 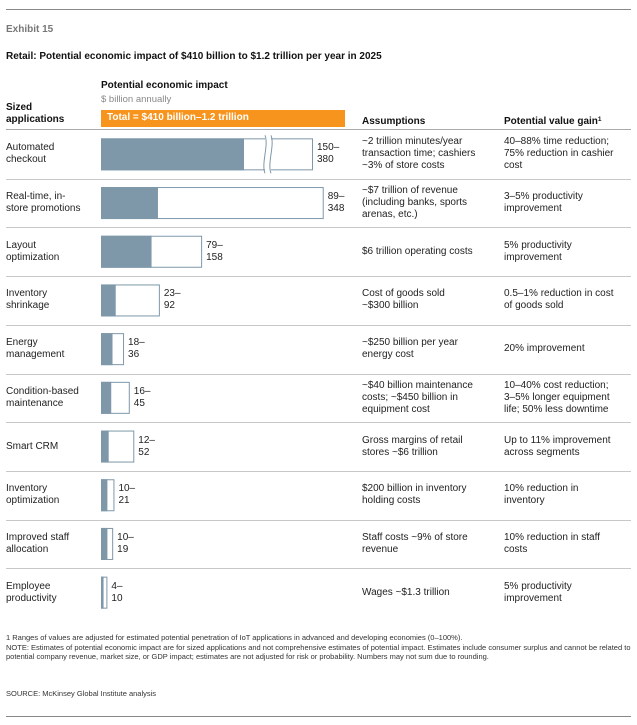 What do you see at coordinates (38, 537) in the screenshot?
I see `application-label-line: Improved staff` at bounding box center [38, 537].